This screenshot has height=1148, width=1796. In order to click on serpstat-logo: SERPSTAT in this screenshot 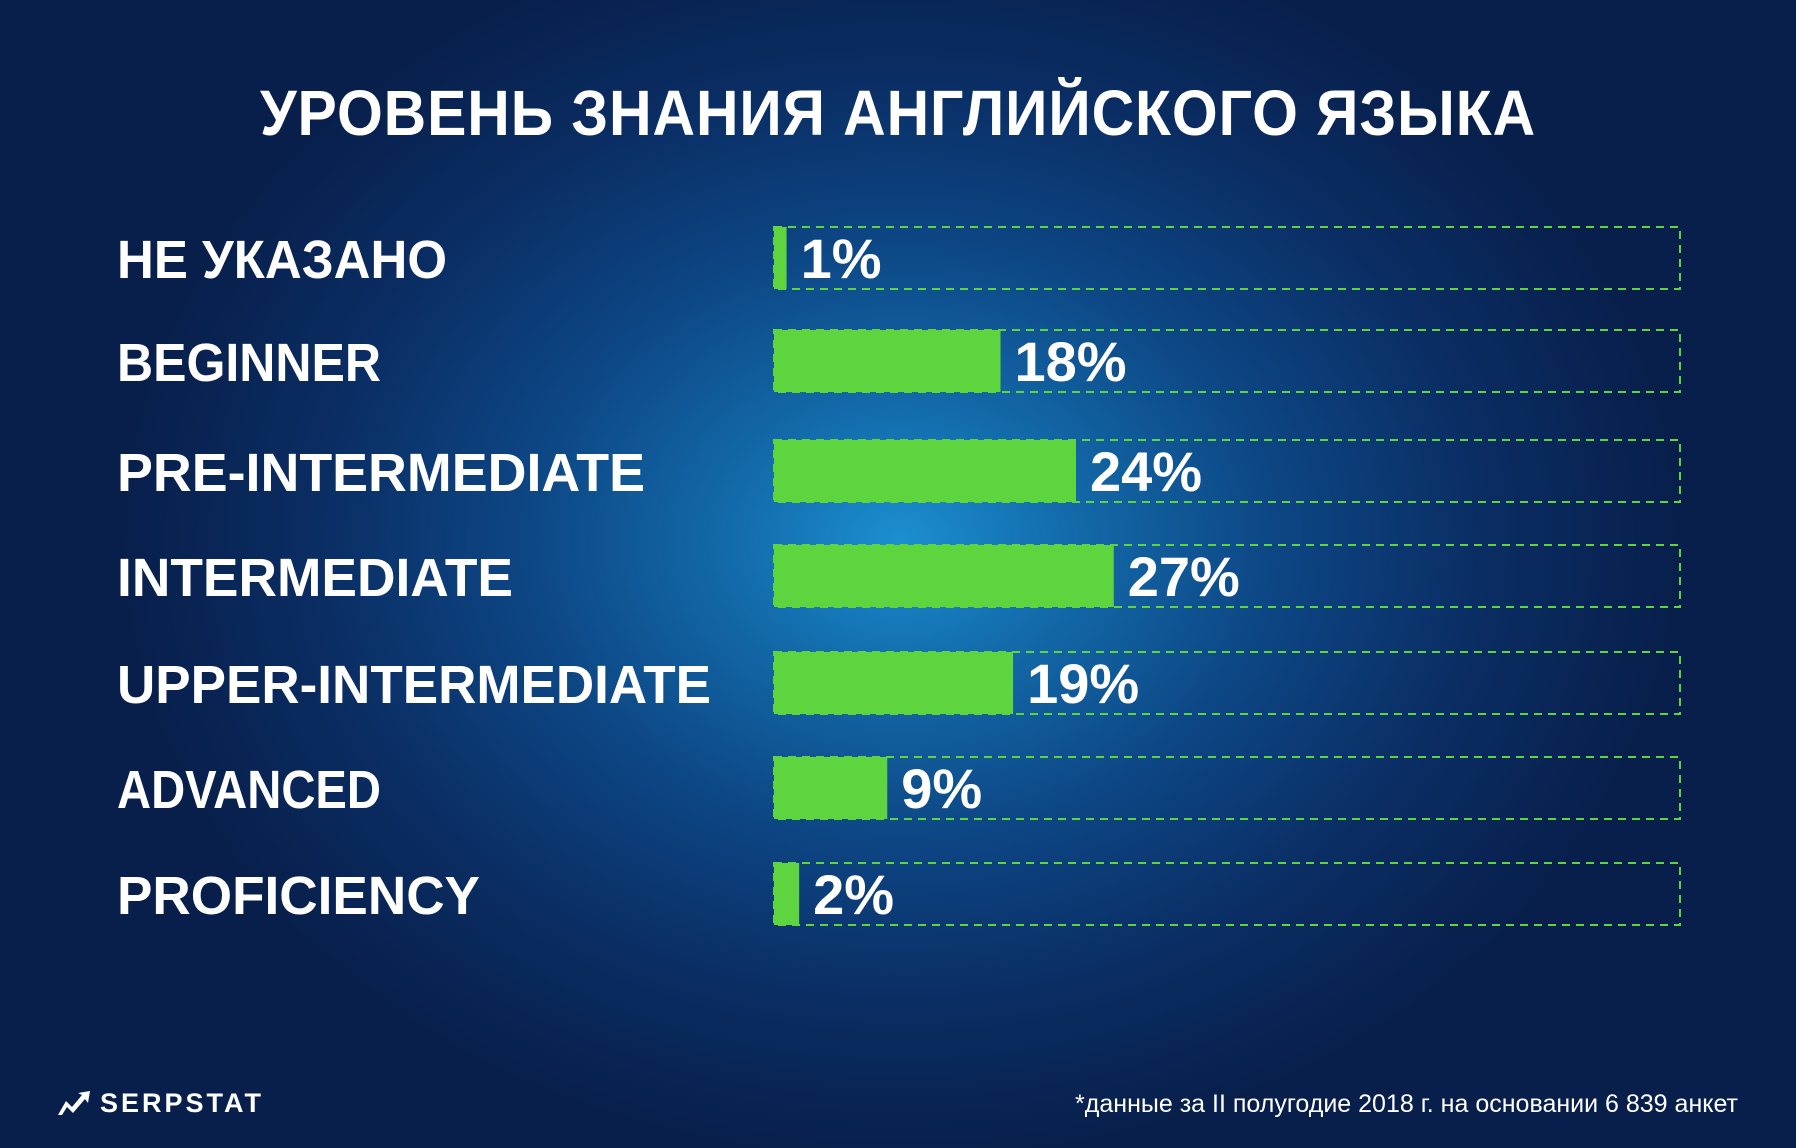, I will do `click(161, 1103)`.